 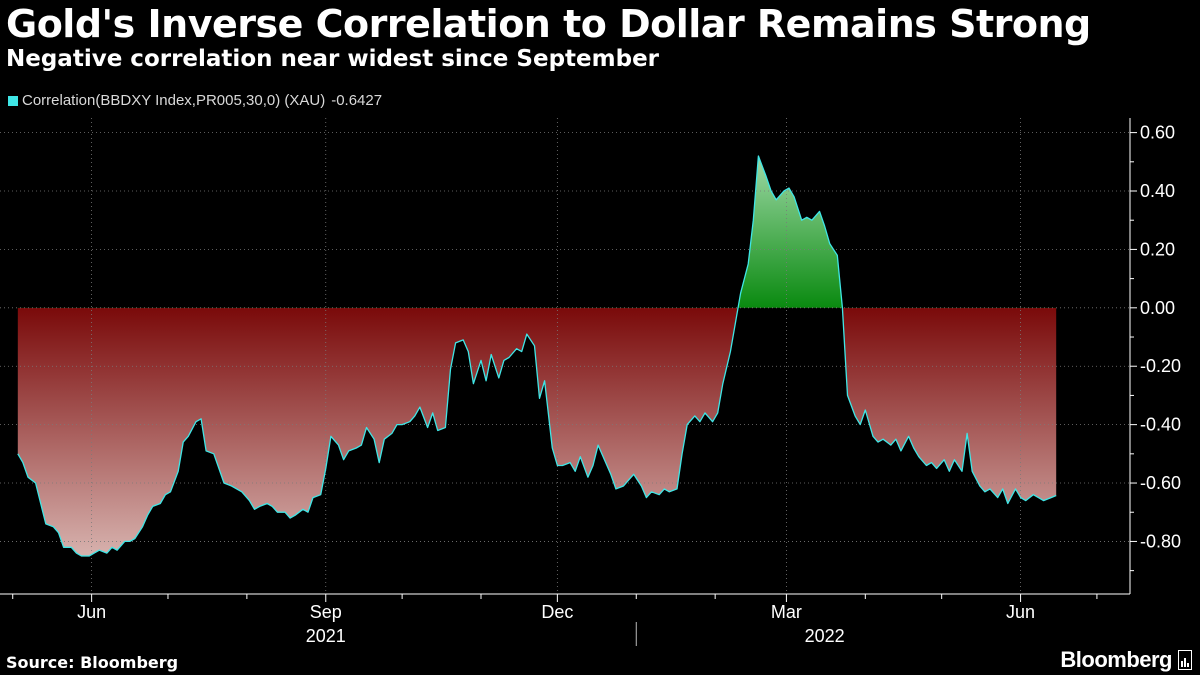 I want to click on terminal-icon, so click(x=1185, y=660).